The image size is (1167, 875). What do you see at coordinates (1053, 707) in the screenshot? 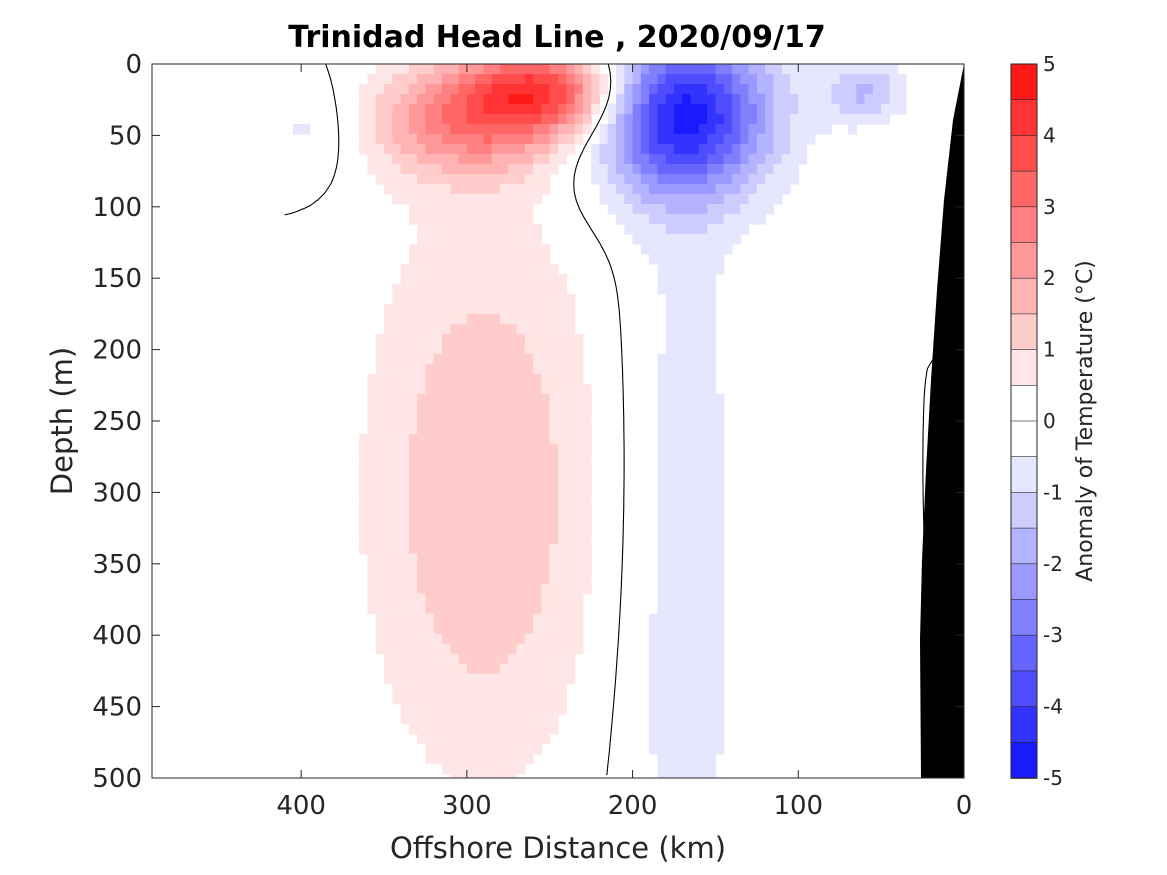
I see `colorbar-tick-label: -4` at bounding box center [1053, 707].